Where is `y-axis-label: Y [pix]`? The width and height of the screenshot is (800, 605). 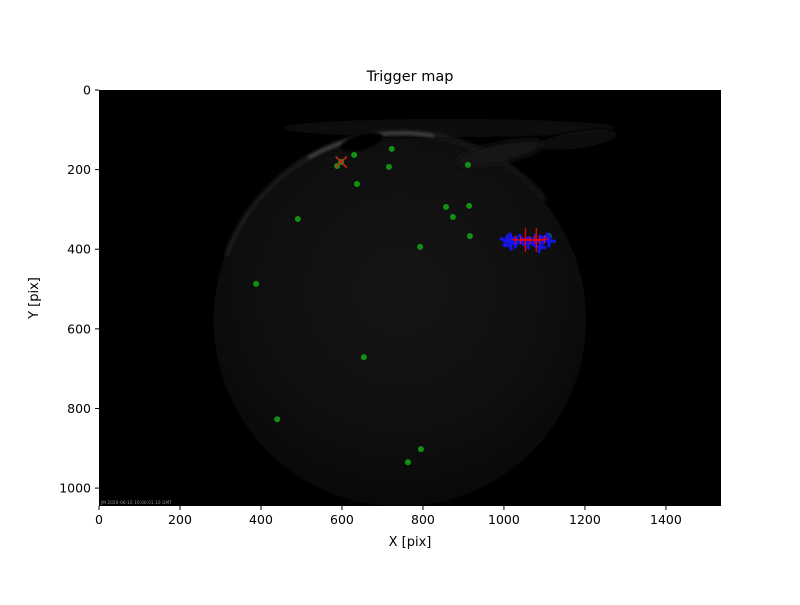
y-axis-label: Y [pix] is located at coordinates (34, 298).